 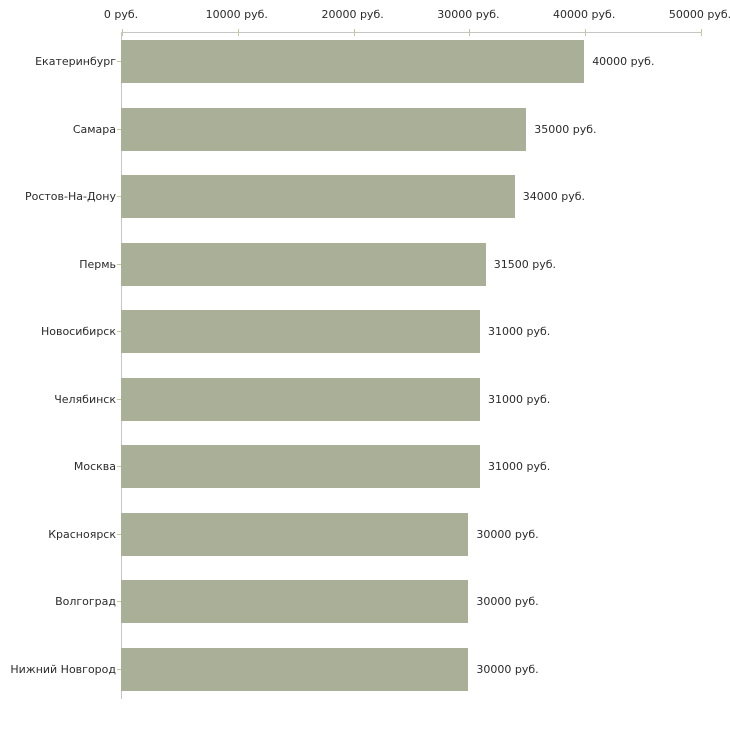 I want to click on bar-row: Волгоград 30000 руб., so click(x=350, y=614).